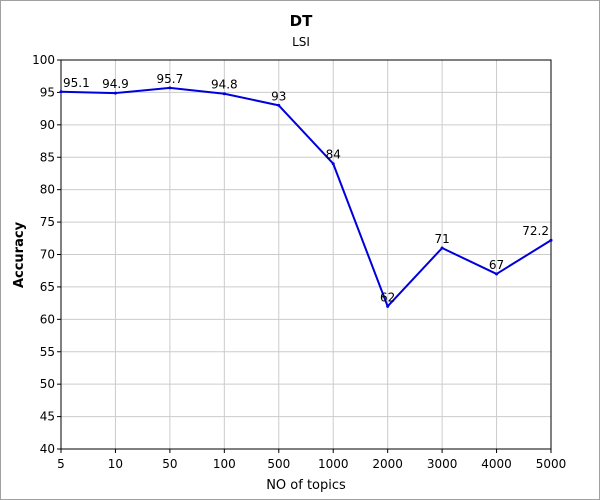 The width and height of the screenshot is (600, 500). Describe the element at coordinates (47, 352) in the screenshot. I see `y-tick-label: 55` at that location.